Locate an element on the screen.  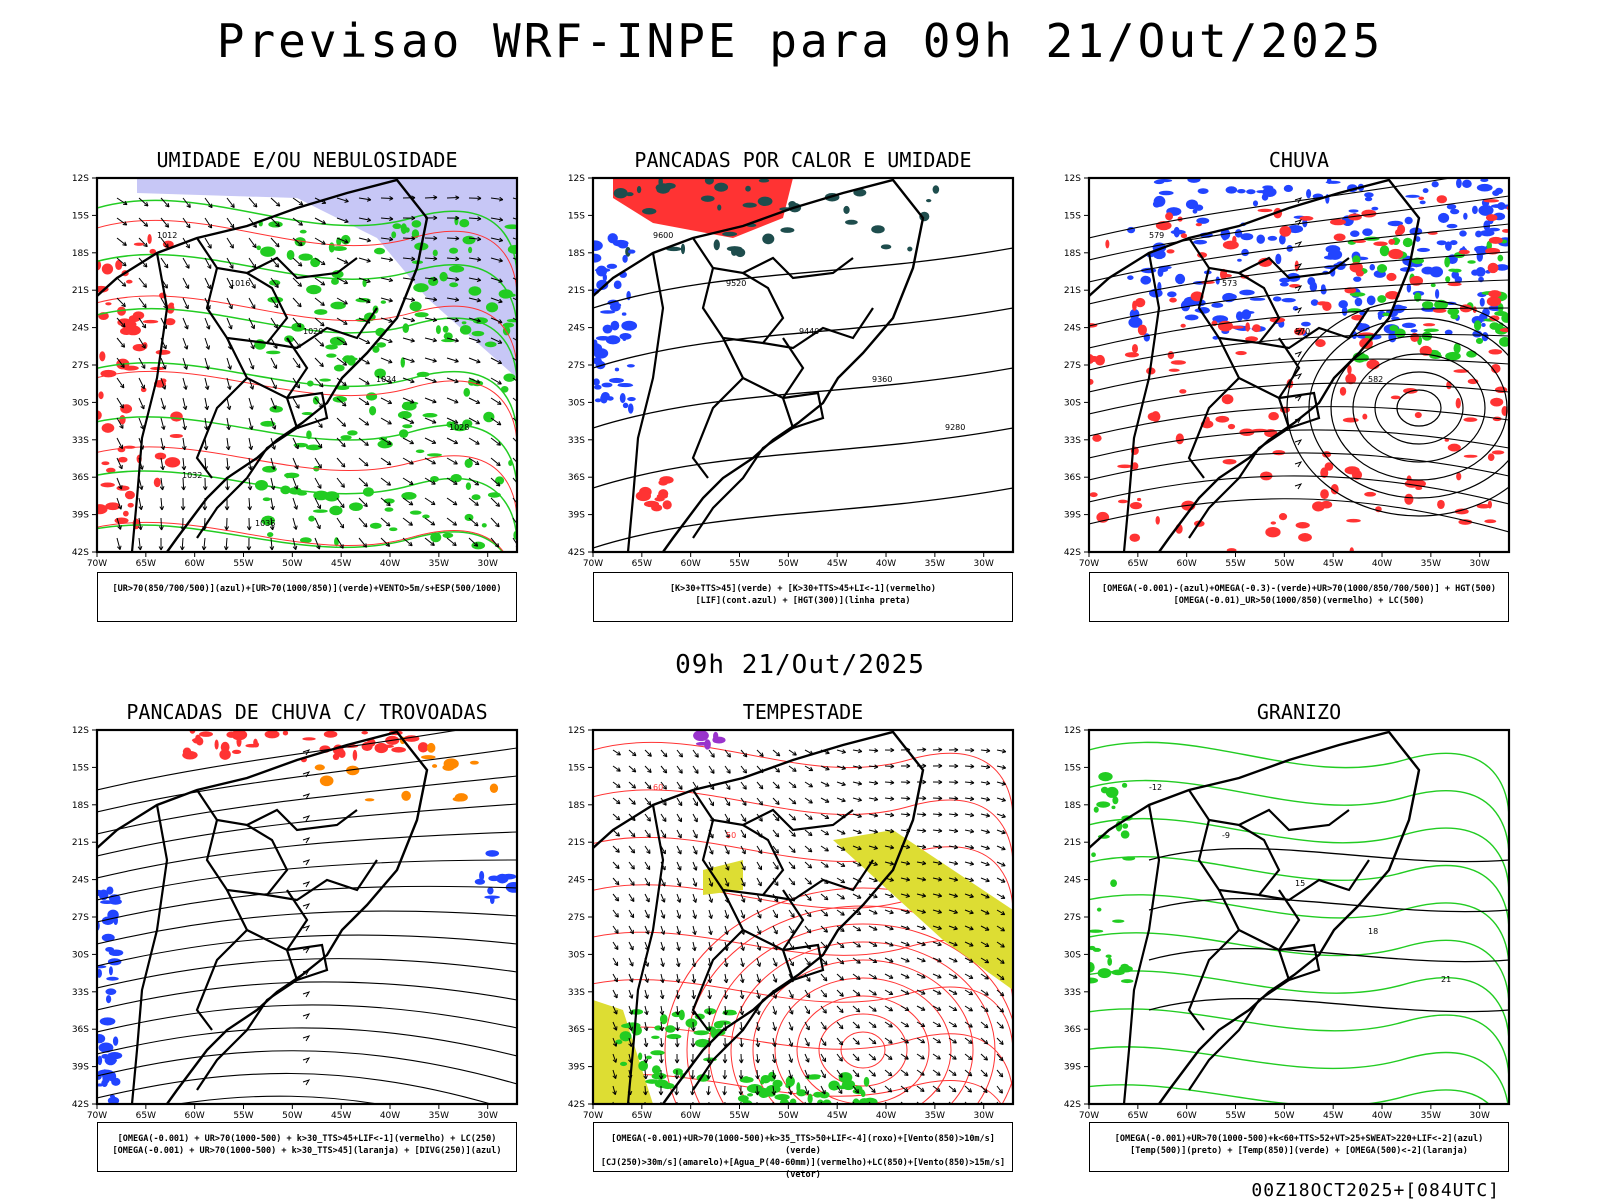
lon-label: 60W is located at coordinates (194, 564).